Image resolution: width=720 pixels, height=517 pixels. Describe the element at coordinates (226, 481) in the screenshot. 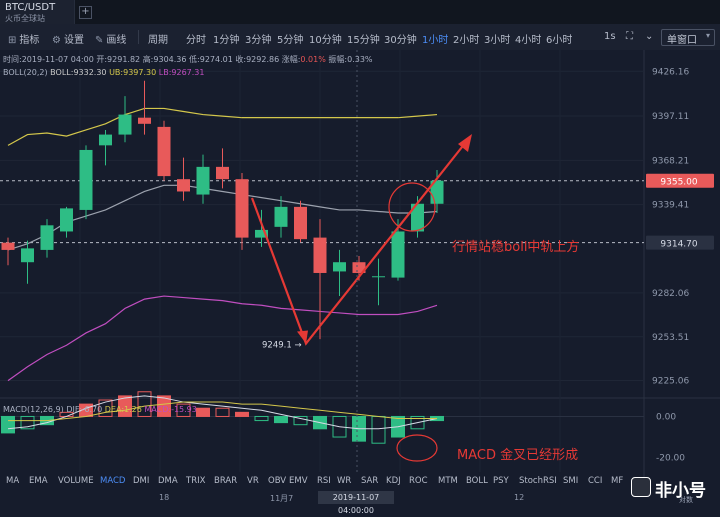

I see `indicator-tab-brar: BRAR` at that location.